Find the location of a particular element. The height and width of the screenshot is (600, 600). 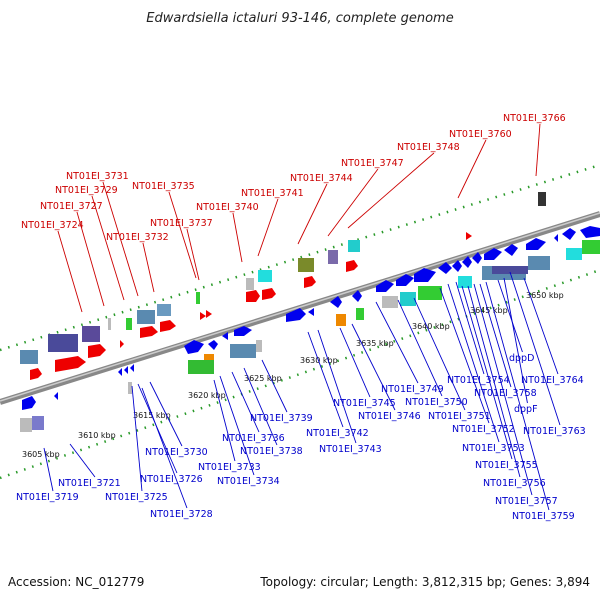

gene-label: NT01EI_3748 is located at coordinates (428, 147).